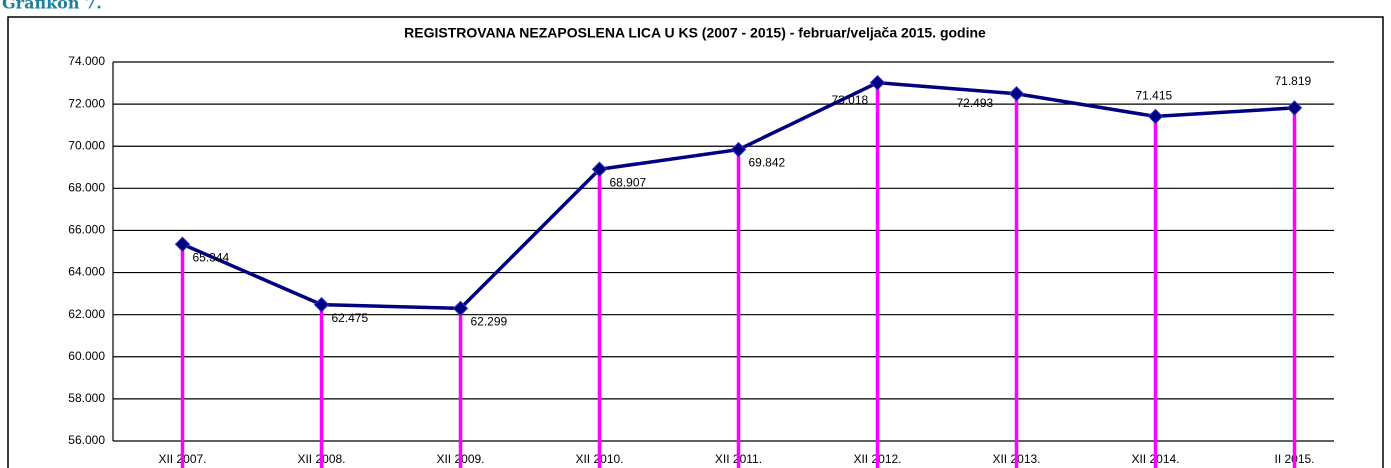 The width and height of the screenshot is (1391, 468). What do you see at coordinates (86, 61) in the screenshot?
I see `y-tick-label: 74.000` at bounding box center [86, 61].